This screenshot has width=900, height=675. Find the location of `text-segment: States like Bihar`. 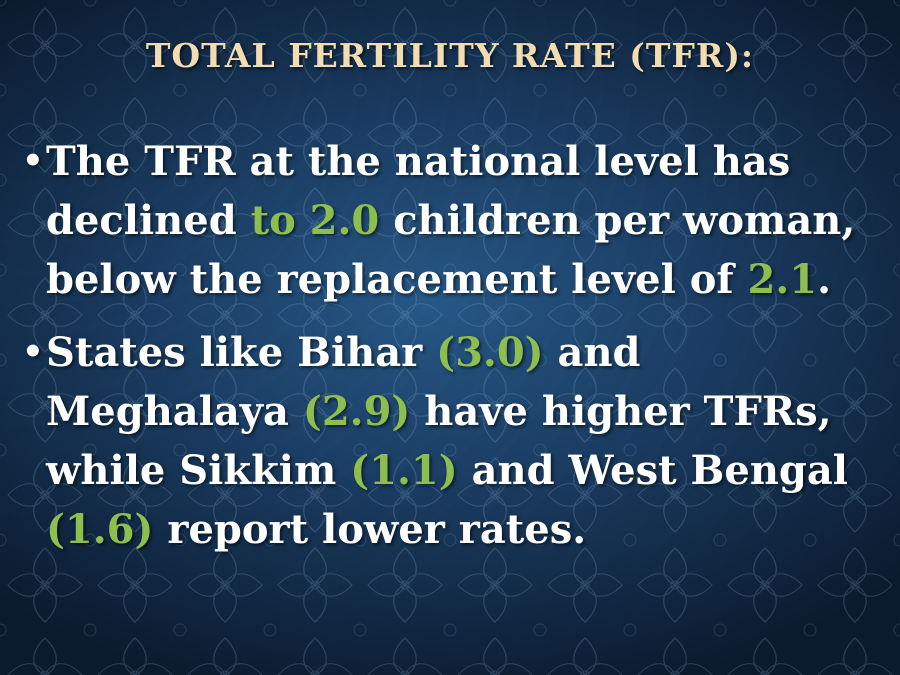

text-segment: States like Bihar is located at coordinates (241, 352).